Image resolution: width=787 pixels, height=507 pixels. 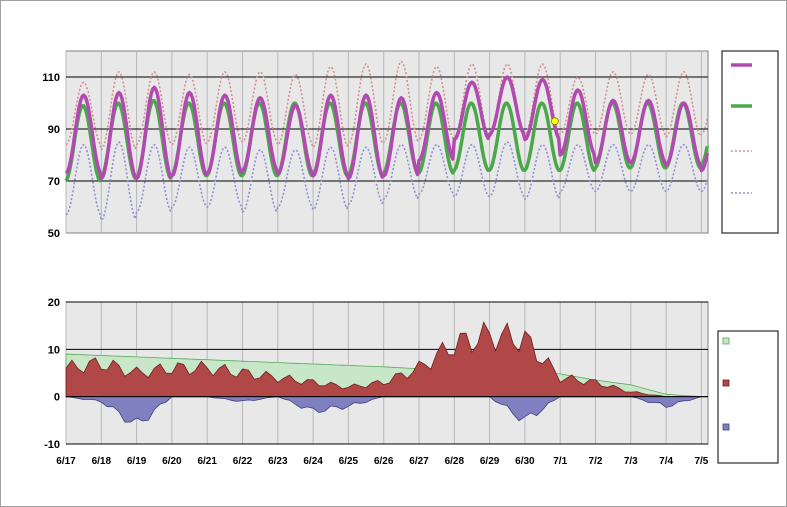 I want to click on x-tick-label: 6/25, so click(x=349, y=461).